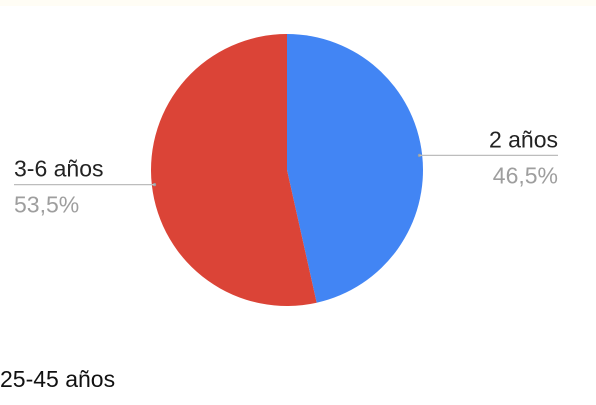 The height and width of the screenshot is (405, 596). What do you see at coordinates (46, 205) in the screenshot?
I see `slice-percent-1: 53,5%` at bounding box center [46, 205].